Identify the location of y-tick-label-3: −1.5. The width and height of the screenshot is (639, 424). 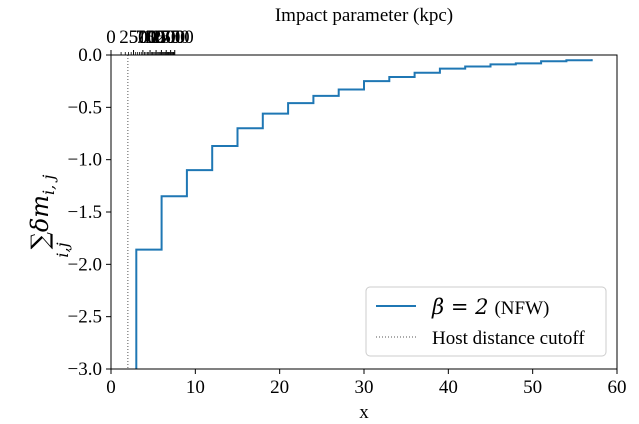
(85, 212).